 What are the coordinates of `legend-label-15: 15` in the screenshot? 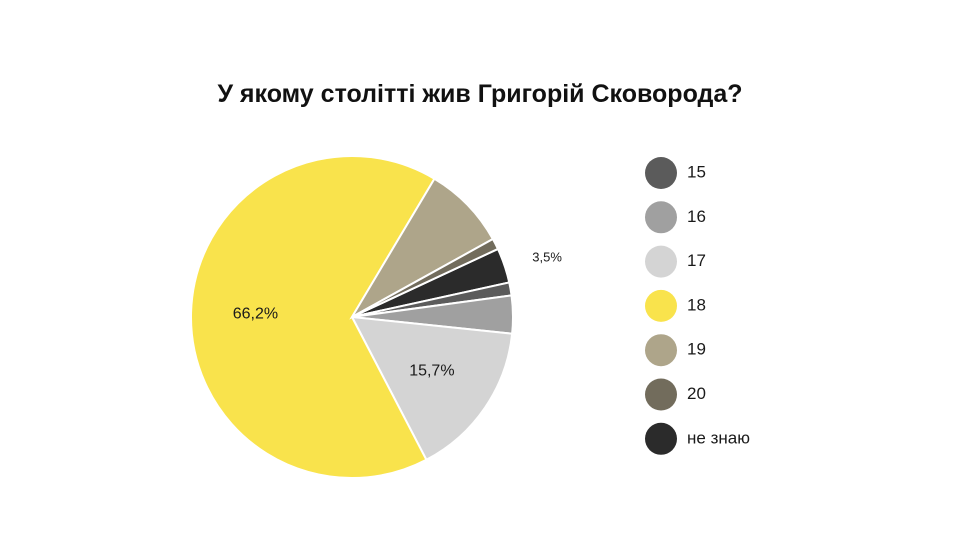 It's located at (696, 171).